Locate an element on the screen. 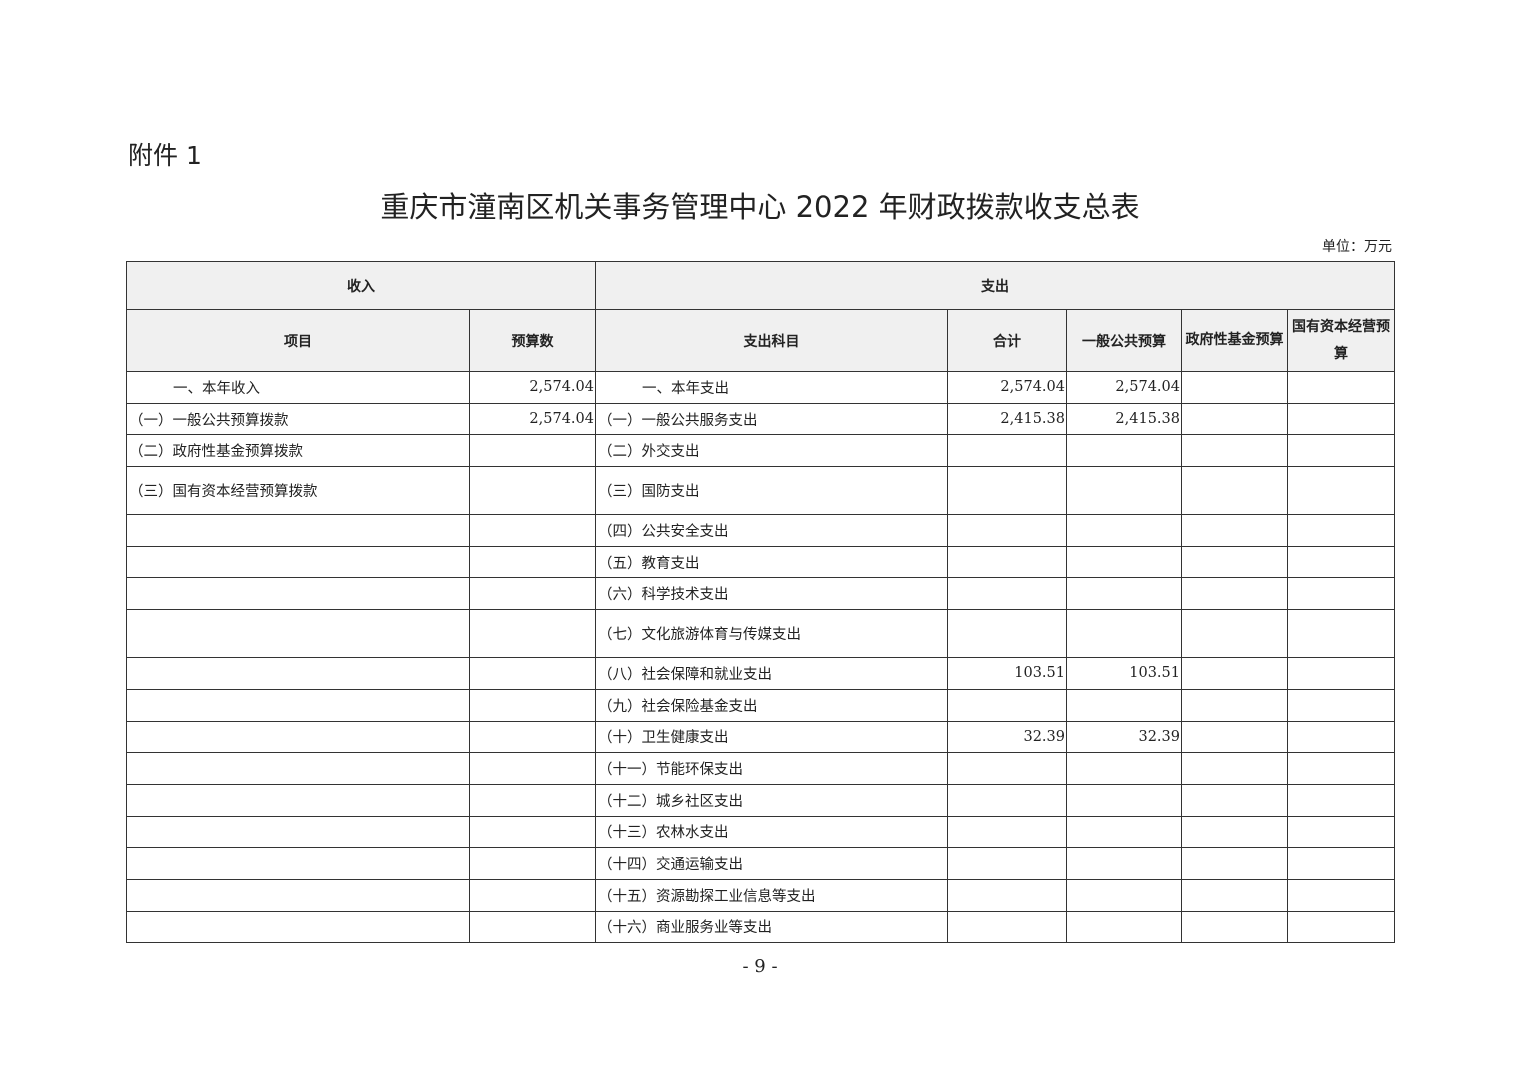 Image resolution: width=1520 pixels, height=1074 pixels. total-cell: 2,415.38 is located at coordinates (1007, 419).